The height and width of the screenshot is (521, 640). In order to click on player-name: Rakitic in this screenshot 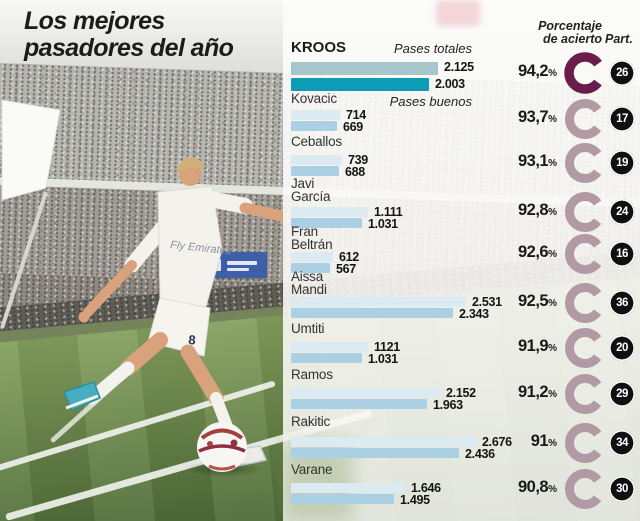, I will do `click(311, 421)`.